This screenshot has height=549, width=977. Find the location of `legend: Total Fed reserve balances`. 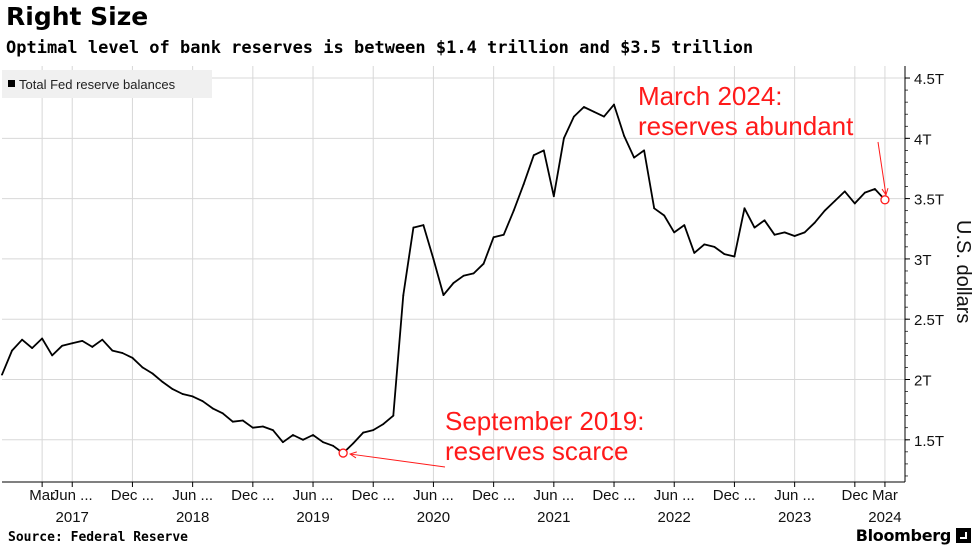

legend: Total Fed reserve balances is located at coordinates (107, 84).